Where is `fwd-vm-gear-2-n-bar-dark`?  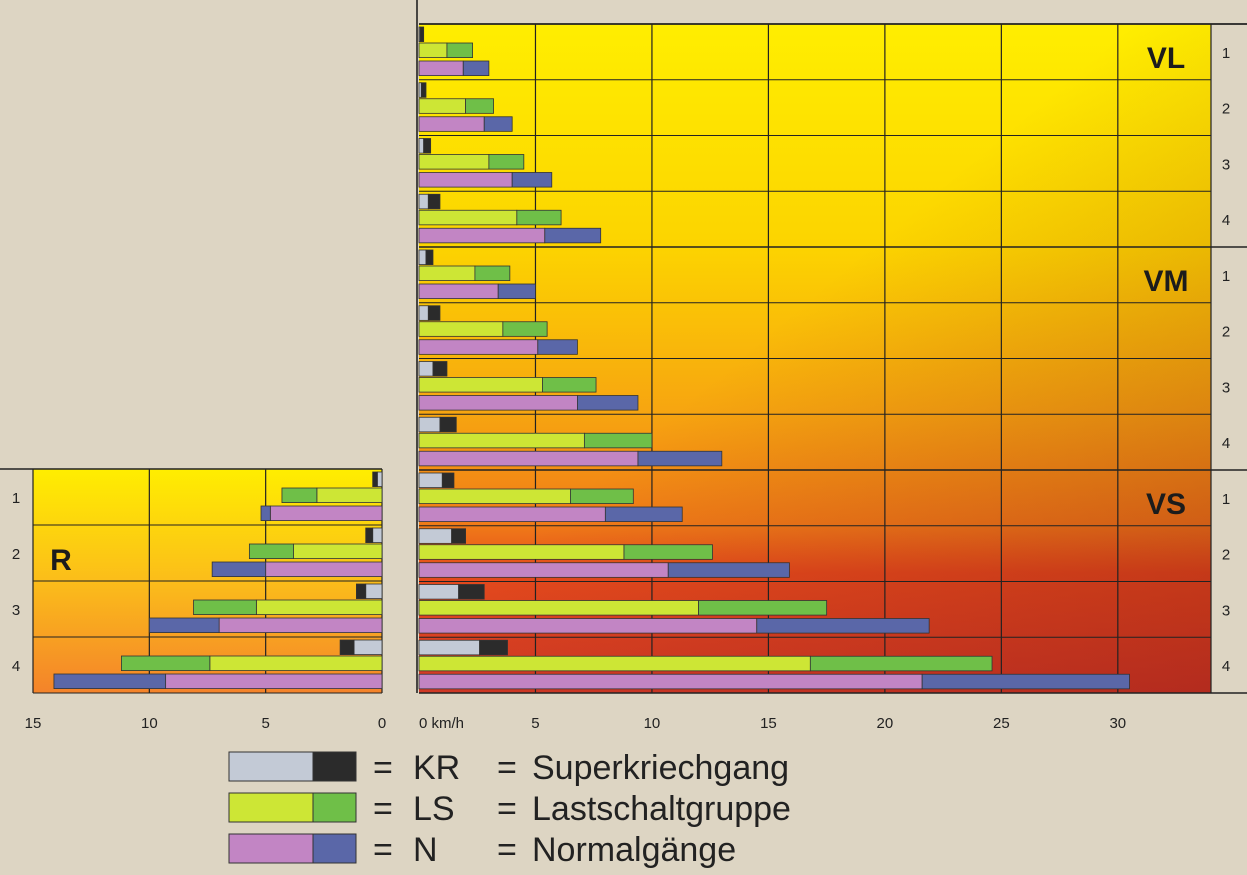
fwd-vm-gear-2-n-bar-dark is located at coordinates (557, 347).